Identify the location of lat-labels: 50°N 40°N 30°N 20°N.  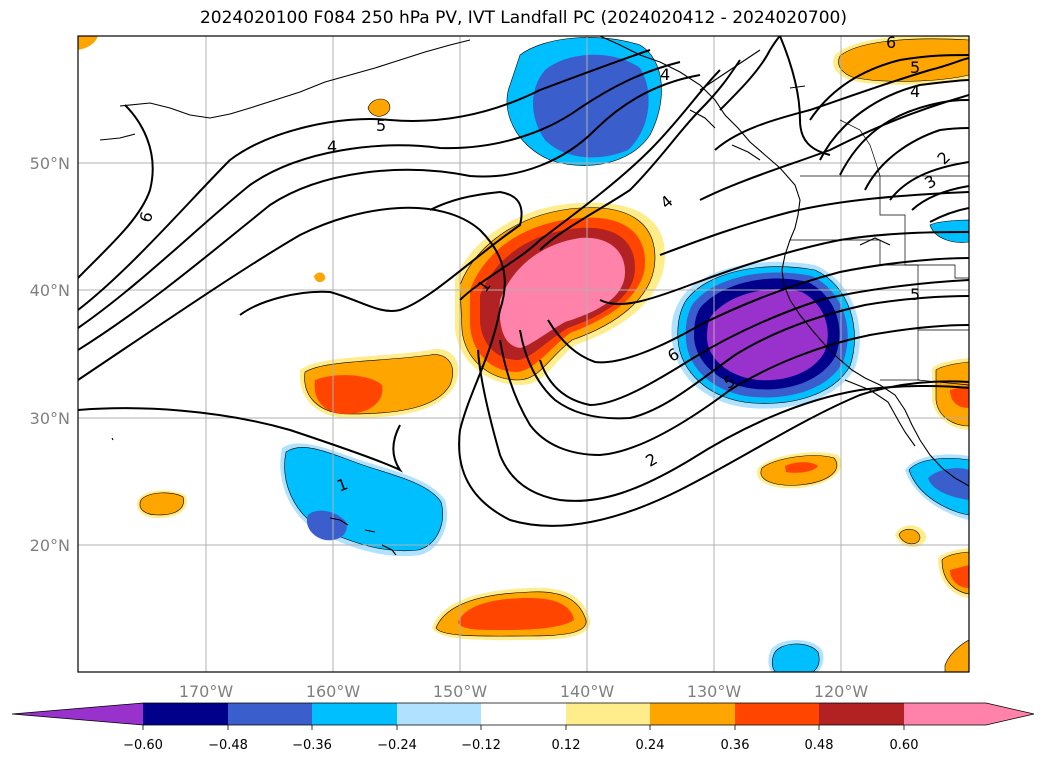
(50, 354).